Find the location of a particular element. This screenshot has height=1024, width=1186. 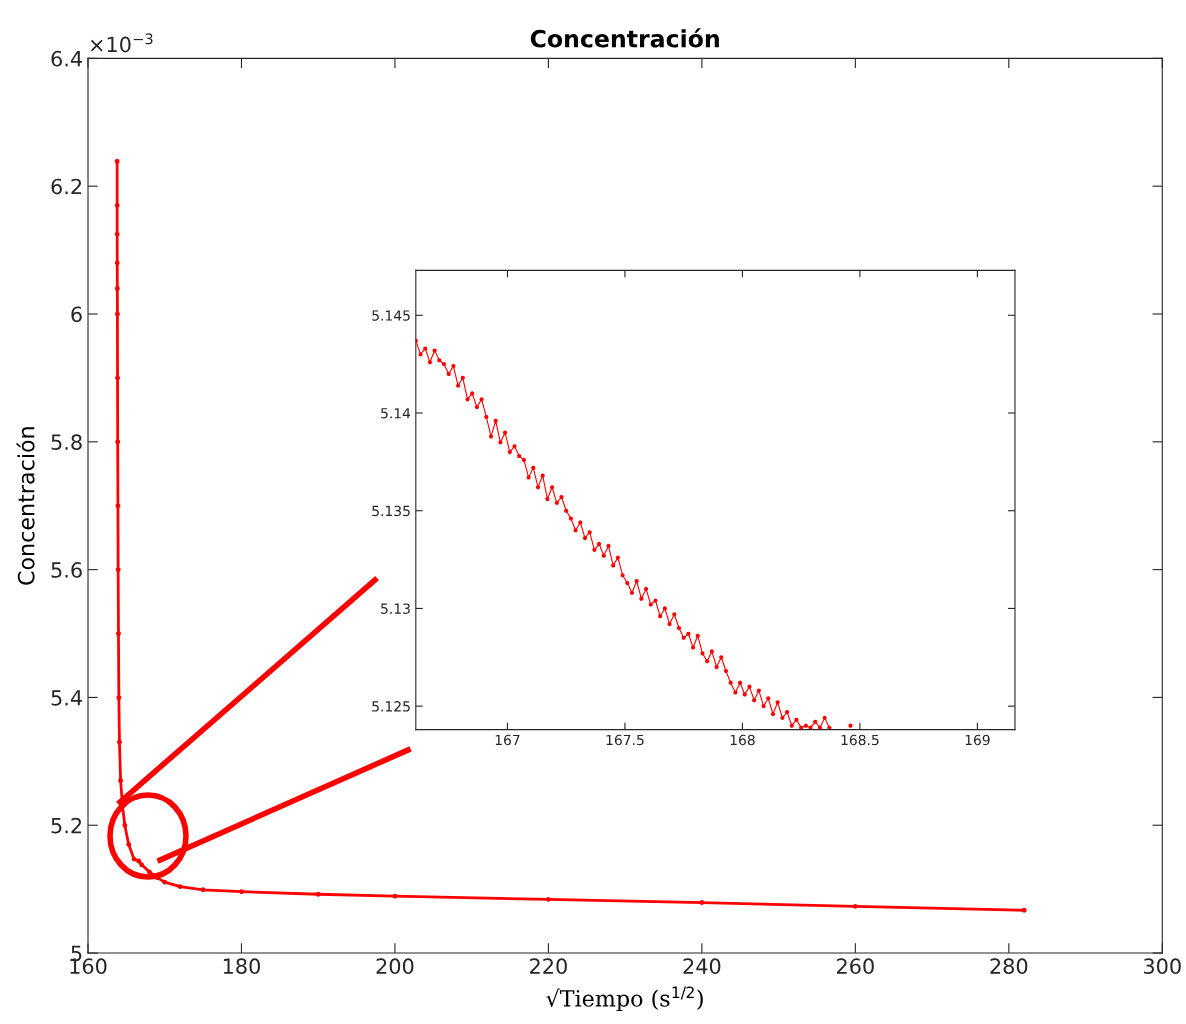

y-tick-label: 6 is located at coordinates (76, 314).